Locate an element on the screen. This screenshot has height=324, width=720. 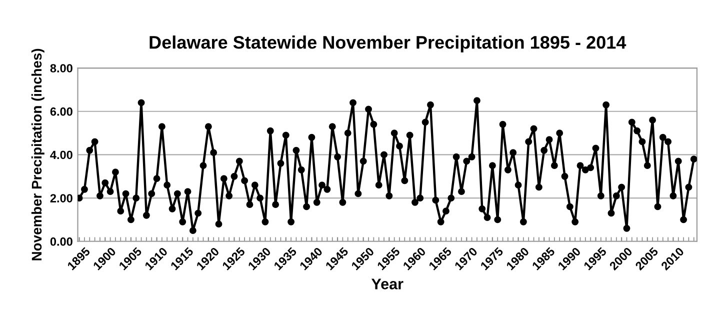
y-tick-label: 0.00 is located at coordinates (61, 241).